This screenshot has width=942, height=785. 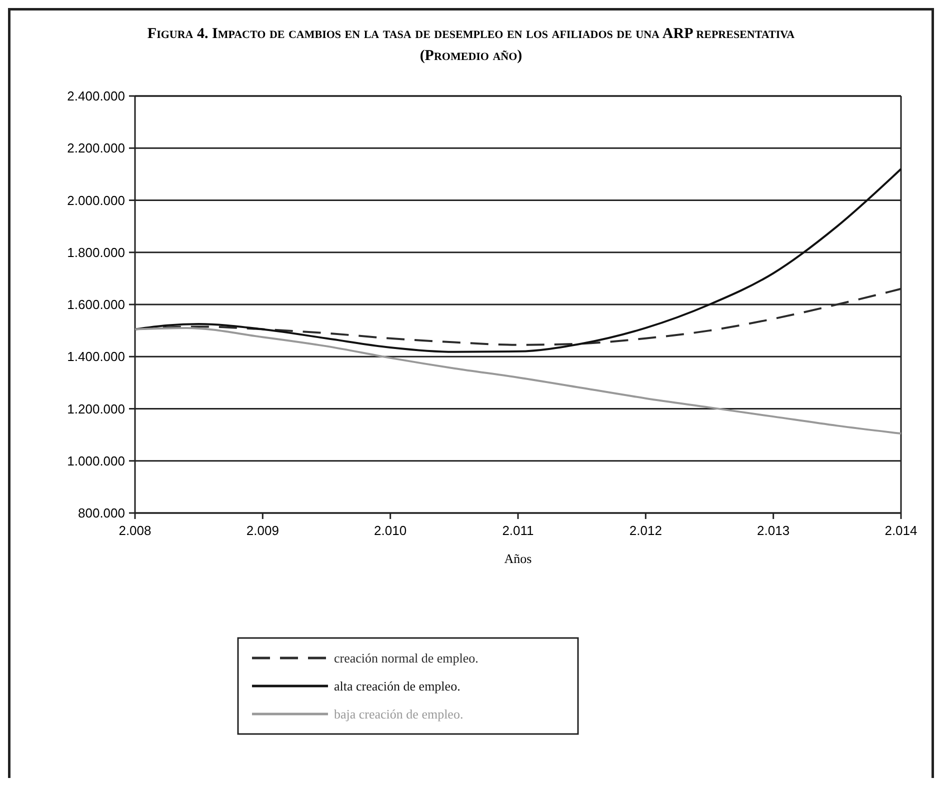 I want to click on text: creación normal de empleo., so click(x=406, y=658).